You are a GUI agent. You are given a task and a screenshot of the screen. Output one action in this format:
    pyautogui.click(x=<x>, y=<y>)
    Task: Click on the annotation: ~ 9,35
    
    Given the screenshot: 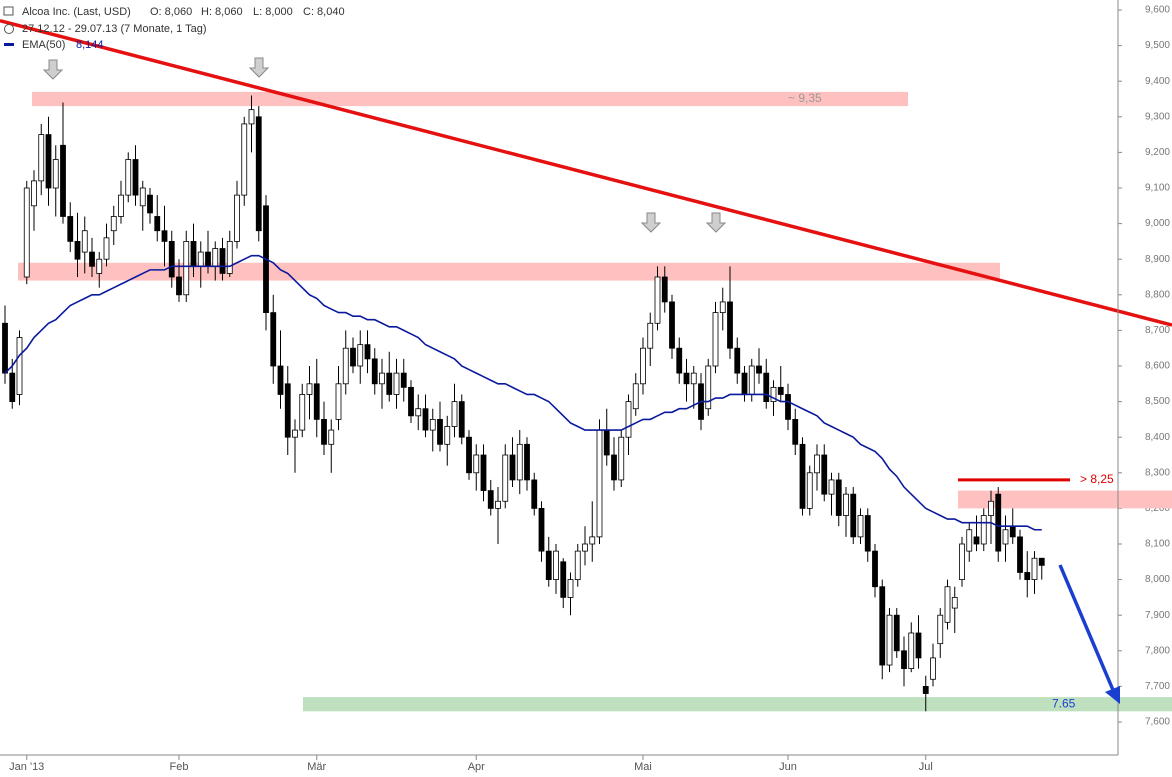 What is the action you would take?
    pyautogui.click(x=805, y=98)
    